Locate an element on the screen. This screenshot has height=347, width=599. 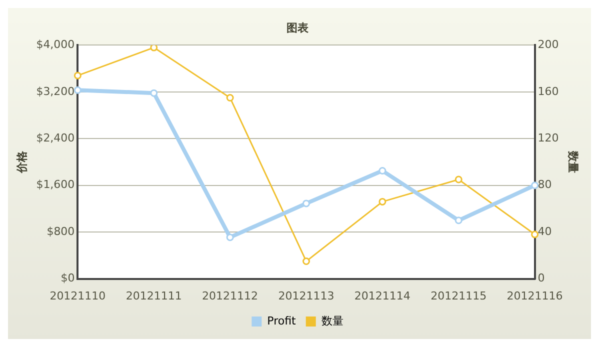
y2-tick-label: 80 is located at coordinates (545, 185).